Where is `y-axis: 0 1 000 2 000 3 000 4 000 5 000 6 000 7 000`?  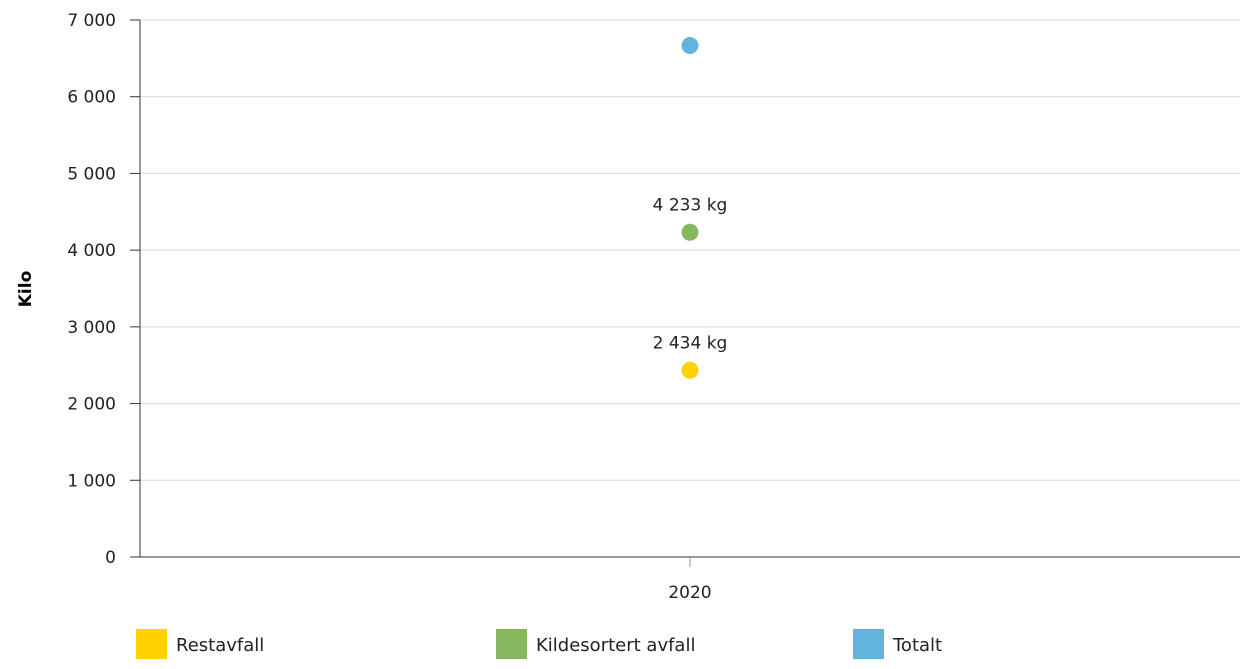
y-axis: 0 1 000 2 000 3 000 4 000 5 000 6 000 7 000 is located at coordinates (104, 289).